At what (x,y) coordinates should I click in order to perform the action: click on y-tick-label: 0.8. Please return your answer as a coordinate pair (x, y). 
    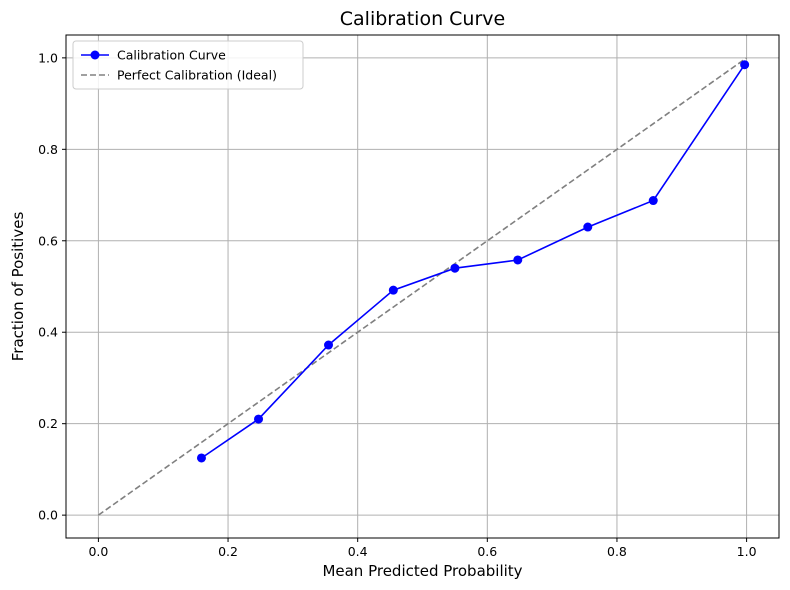
    Looking at the image, I should click on (48, 149).